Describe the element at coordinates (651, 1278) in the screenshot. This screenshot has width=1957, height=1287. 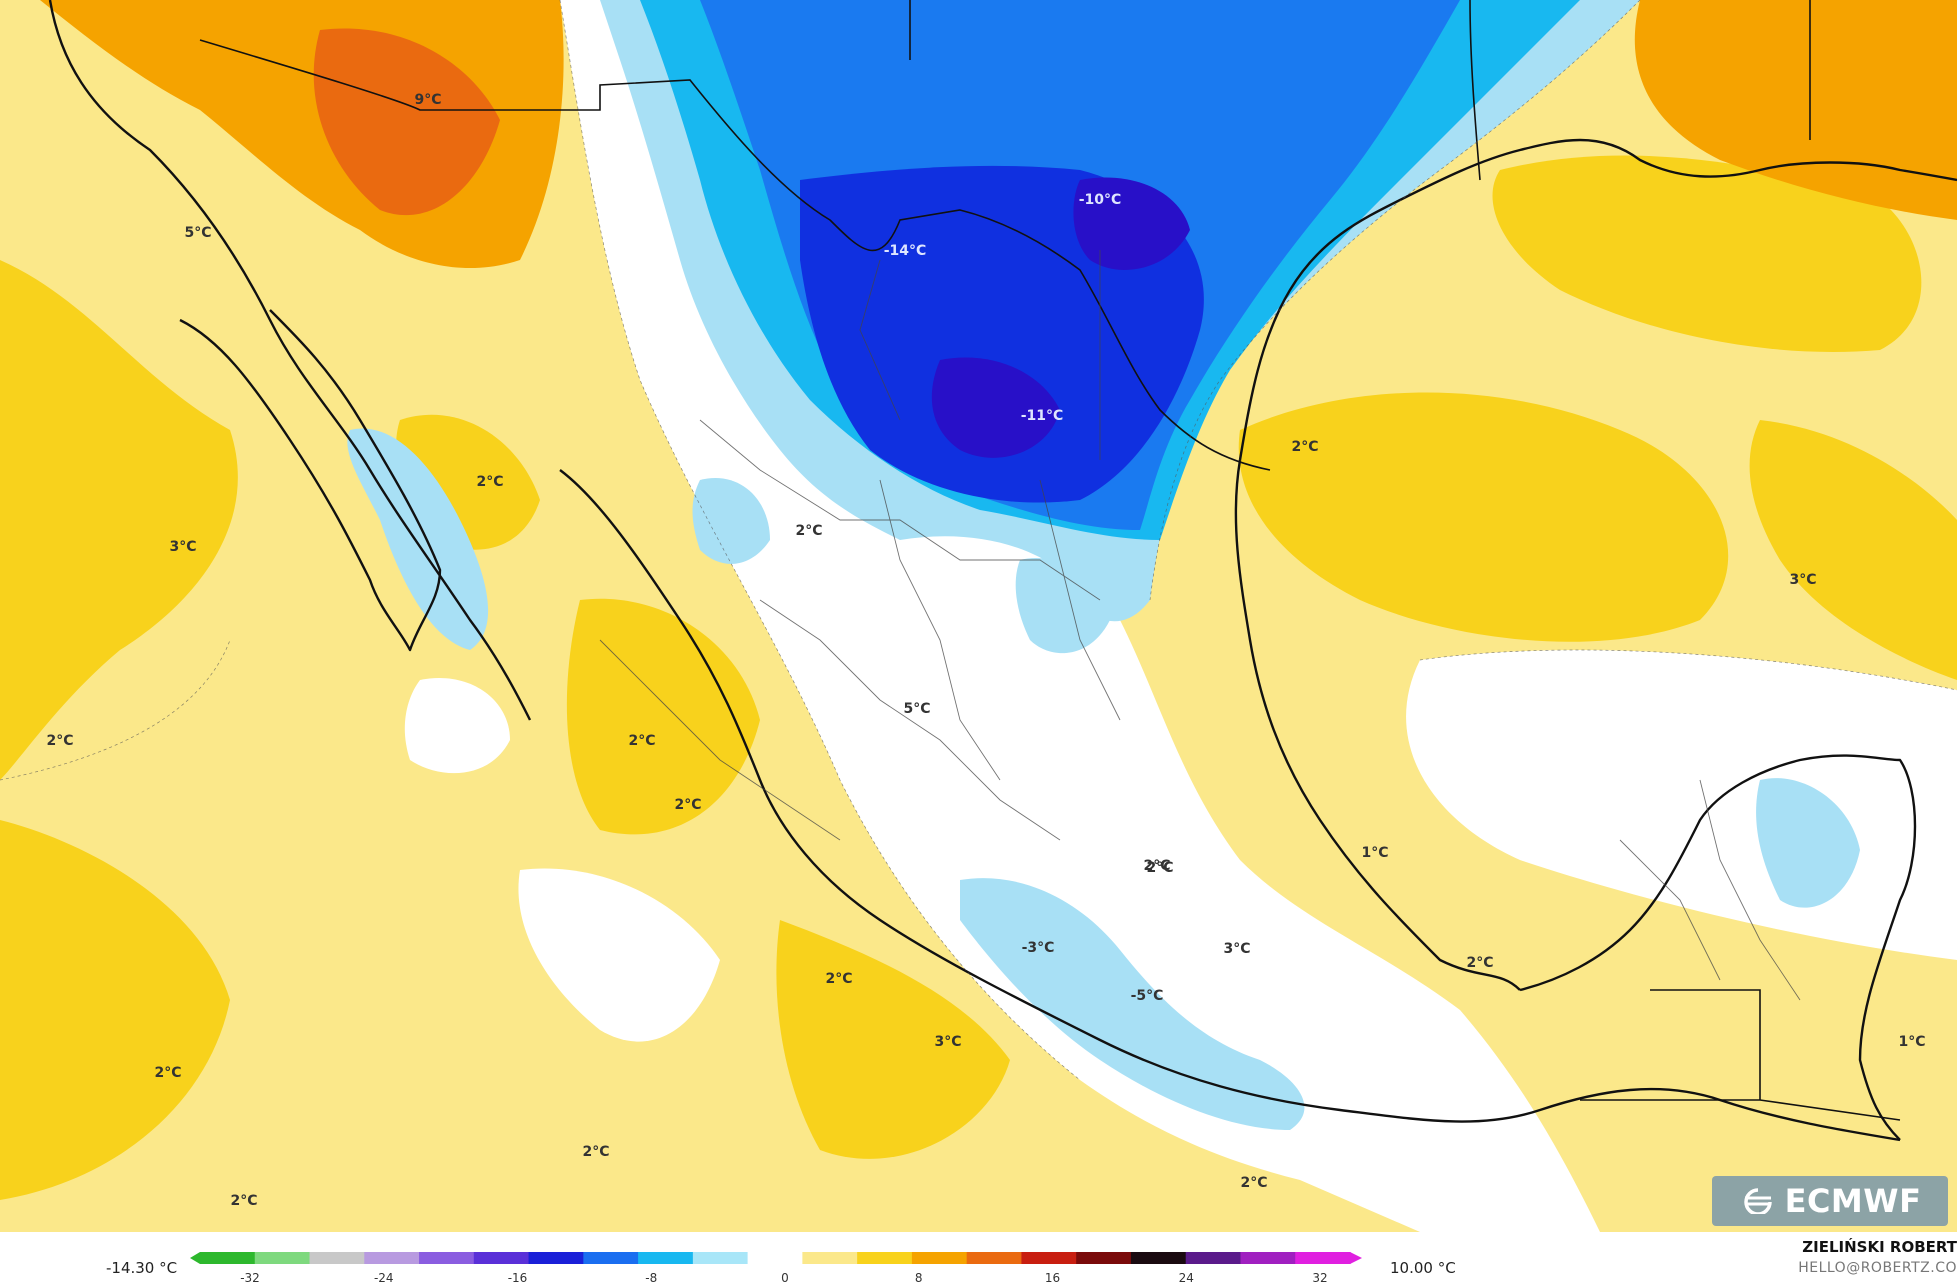
I see `color-scale-tick-label: -8` at that location.